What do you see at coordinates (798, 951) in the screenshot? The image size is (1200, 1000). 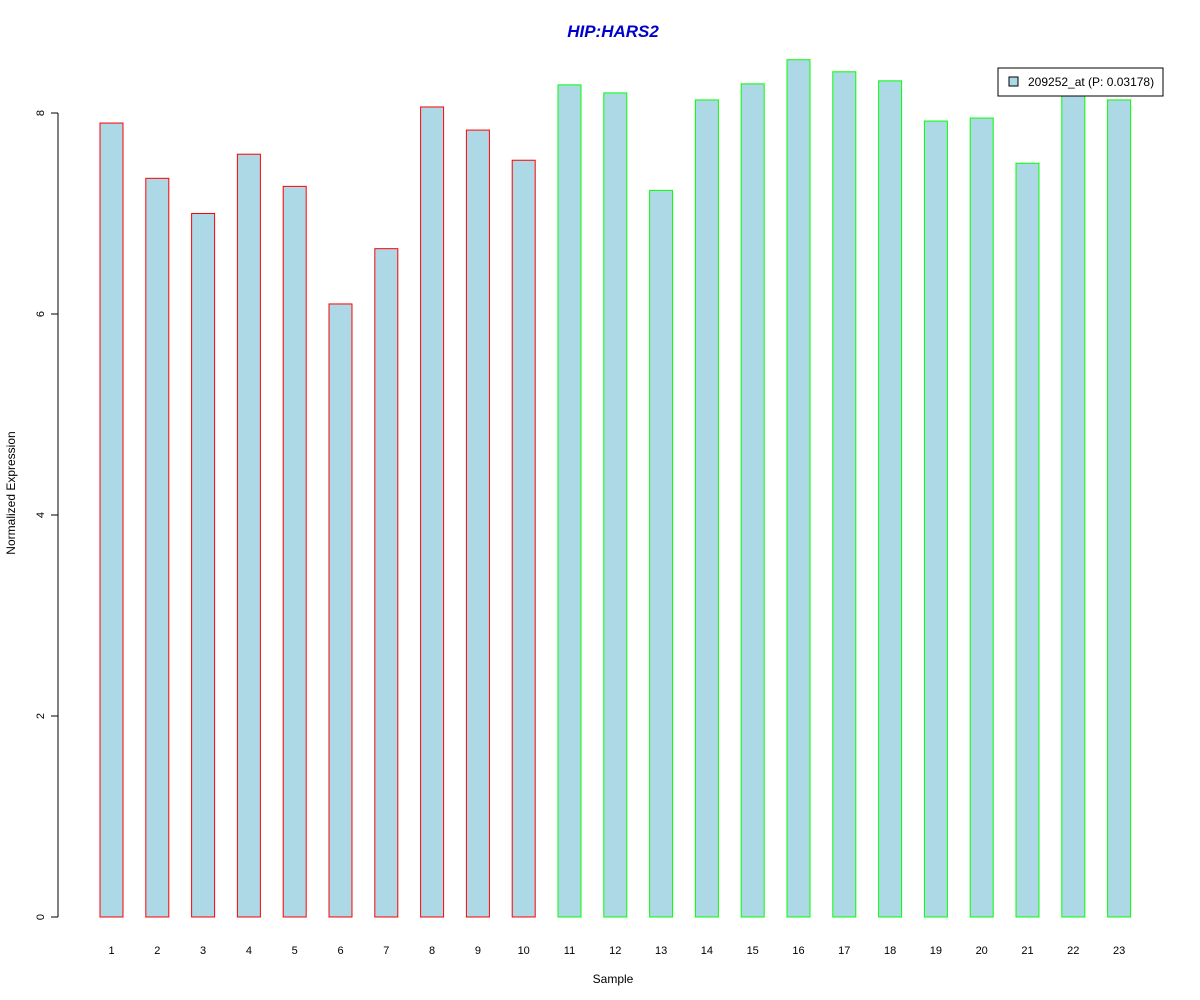 I see `x-tick-label: 16` at bounding box center [798, 951].